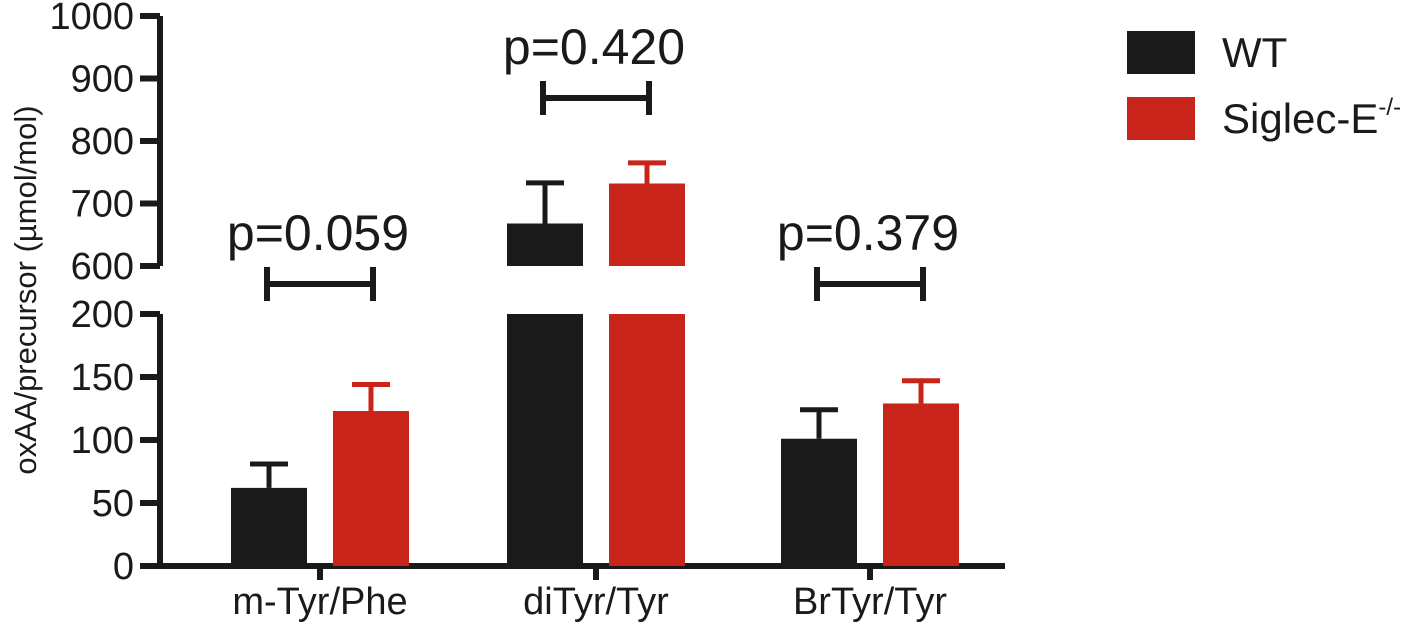 The image size is (1425, 624). I want to click on x-tick-label: m-Tyr/Phe, so click(319, 602).